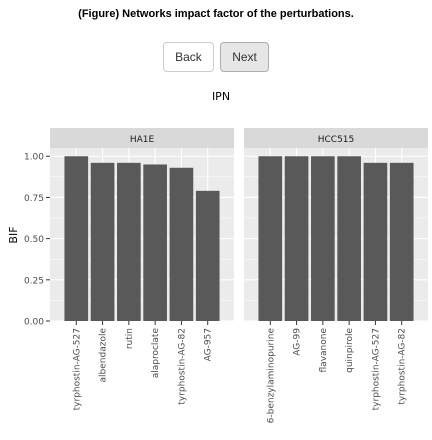  Describe the element at coordinates (216, 57) in the screenshot. I see `navigation-buttons: Back Next` at that location.